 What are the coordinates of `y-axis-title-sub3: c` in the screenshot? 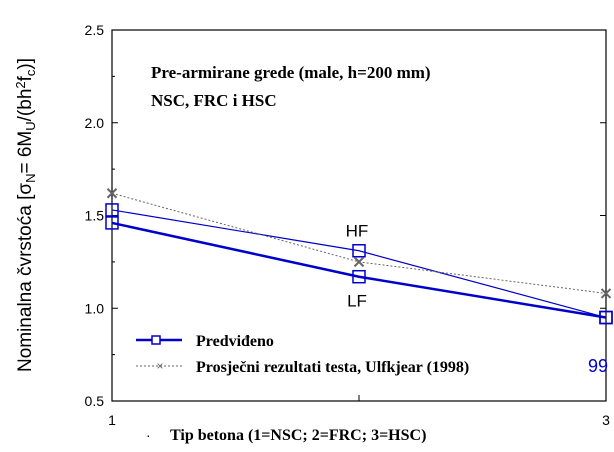 It's located at (30, 72).